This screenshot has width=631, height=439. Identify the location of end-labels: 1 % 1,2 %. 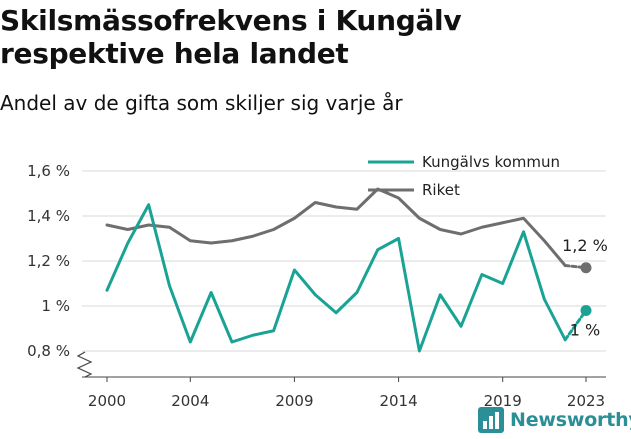
(585, 288).